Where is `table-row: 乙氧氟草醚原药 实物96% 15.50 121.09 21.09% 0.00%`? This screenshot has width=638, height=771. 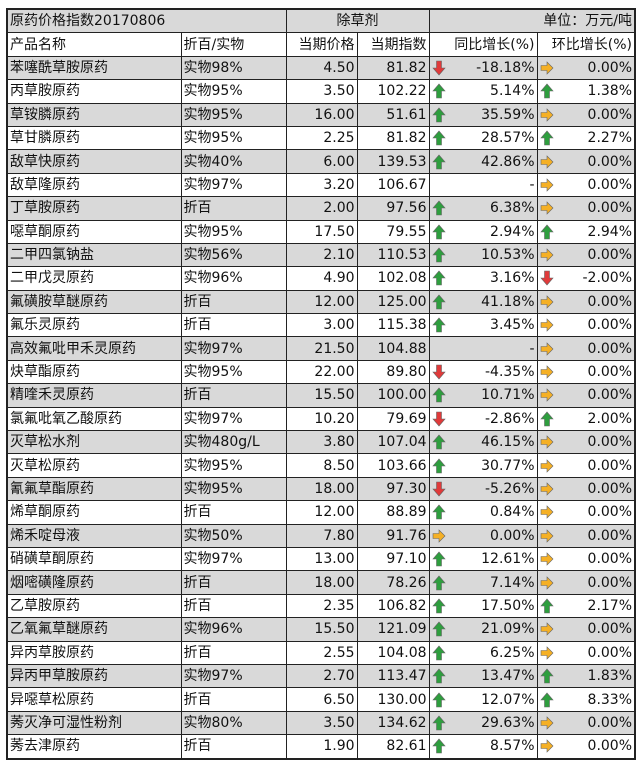
table-row: 乙氧氟草醚原药 实物96% 15.50 121.09 21.09% 0.00% is located at coordinates (321, 629).